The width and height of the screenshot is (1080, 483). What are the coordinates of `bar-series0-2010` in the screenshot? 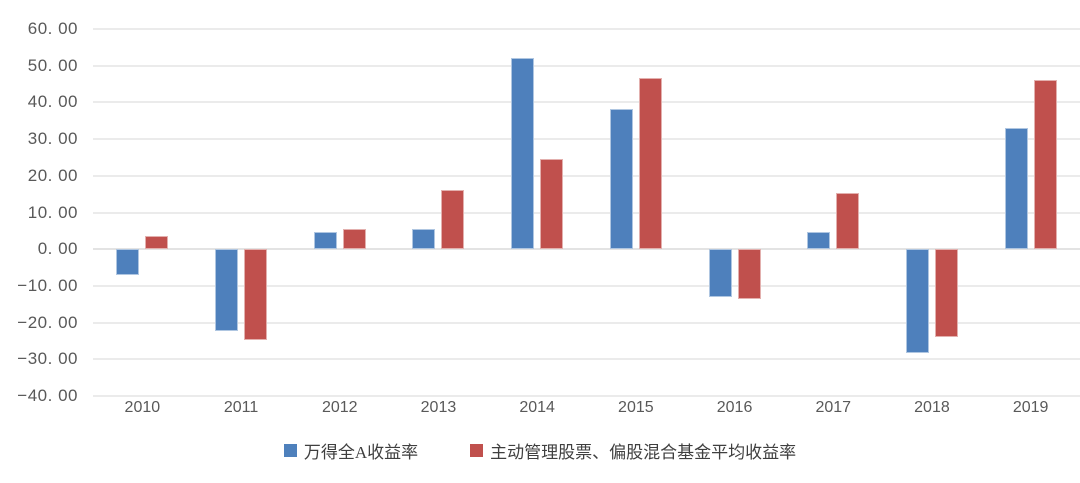 It's located at (128, 262).